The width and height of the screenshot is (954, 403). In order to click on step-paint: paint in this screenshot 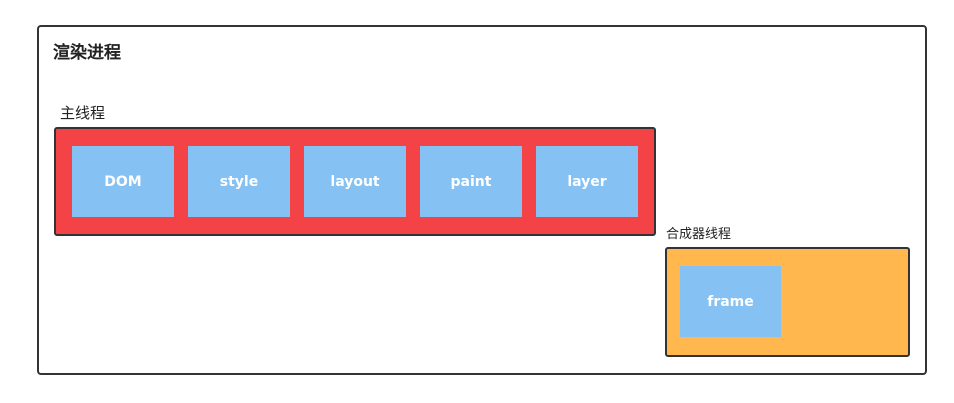, I will do `click(471, 181)`.